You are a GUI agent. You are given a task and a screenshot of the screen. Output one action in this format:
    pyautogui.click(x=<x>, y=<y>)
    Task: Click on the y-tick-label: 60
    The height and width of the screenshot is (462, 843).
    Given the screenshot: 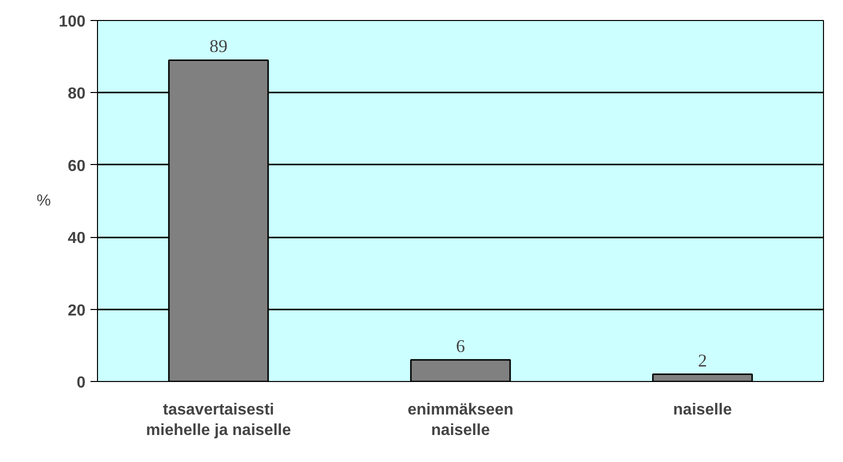 What is the action you would take?
    pyautogui.click(x=77, y=166)
    